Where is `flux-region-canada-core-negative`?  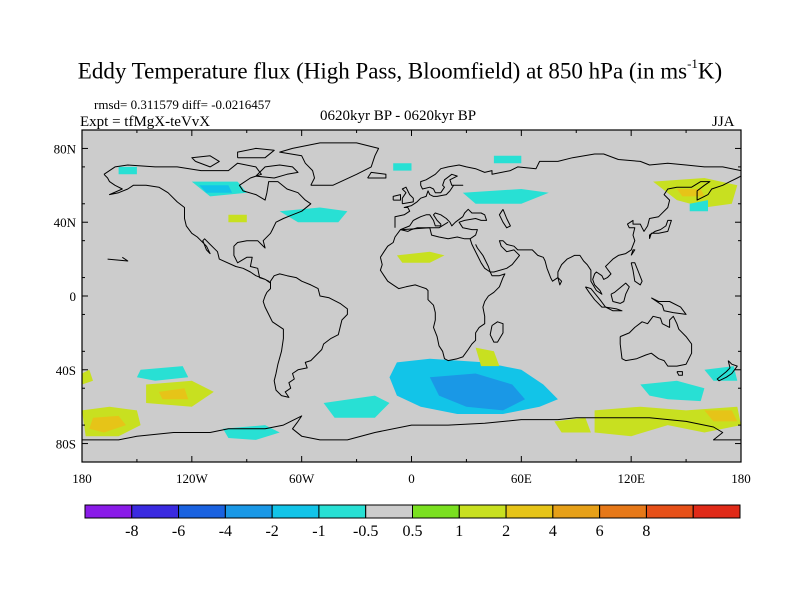
flux-region-canada-core-negative is located at coordinates (216, 189).